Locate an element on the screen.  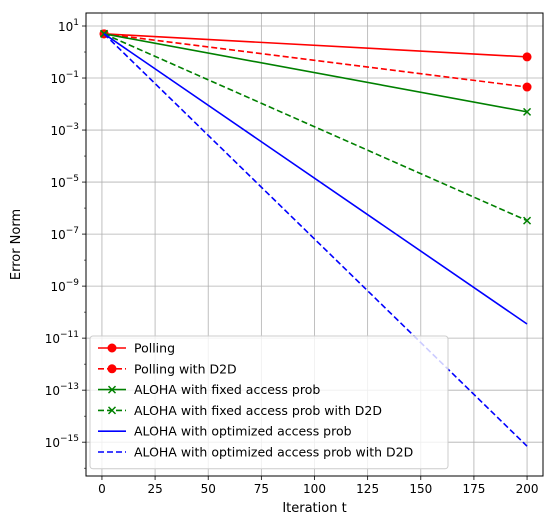
x-tick-label: 50 is located at coordinates (208, 489).